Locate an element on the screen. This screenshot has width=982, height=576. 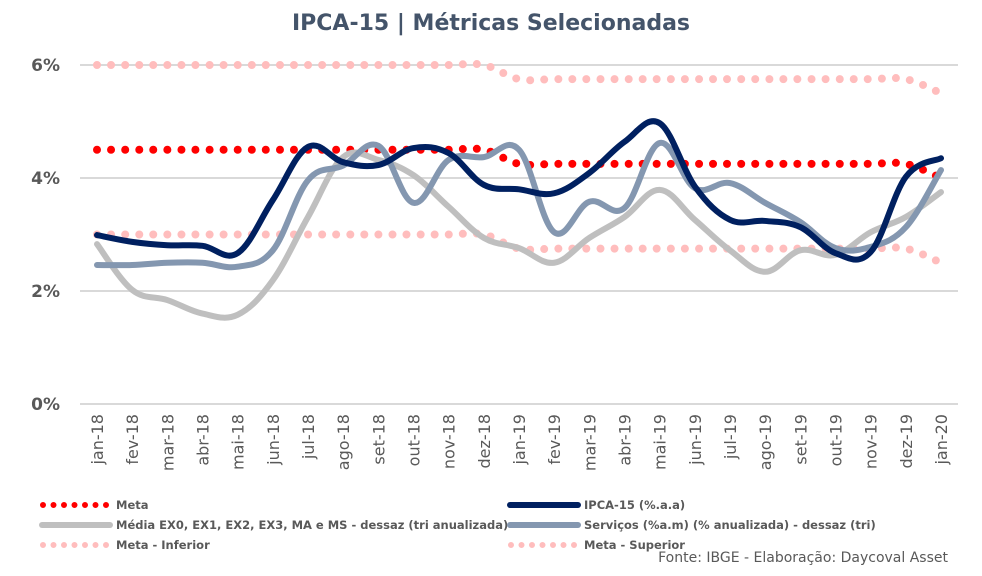
x-tick-label: jul-18 is located at coordinates (308, 437).